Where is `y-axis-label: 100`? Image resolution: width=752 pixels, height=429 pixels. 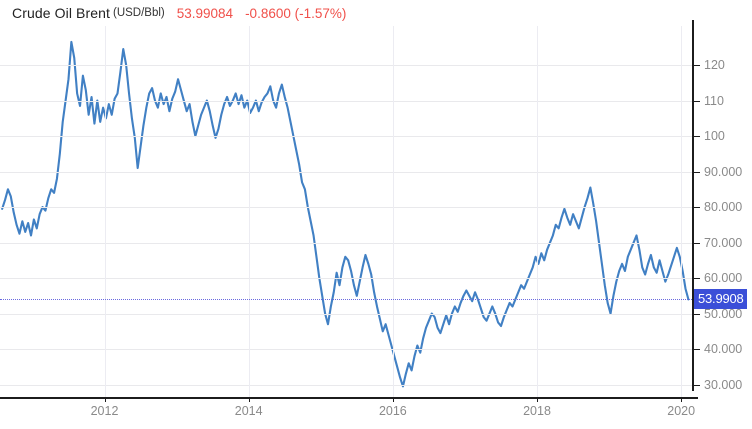 y-axis-label: 100 is located at coordinates (714, 136).